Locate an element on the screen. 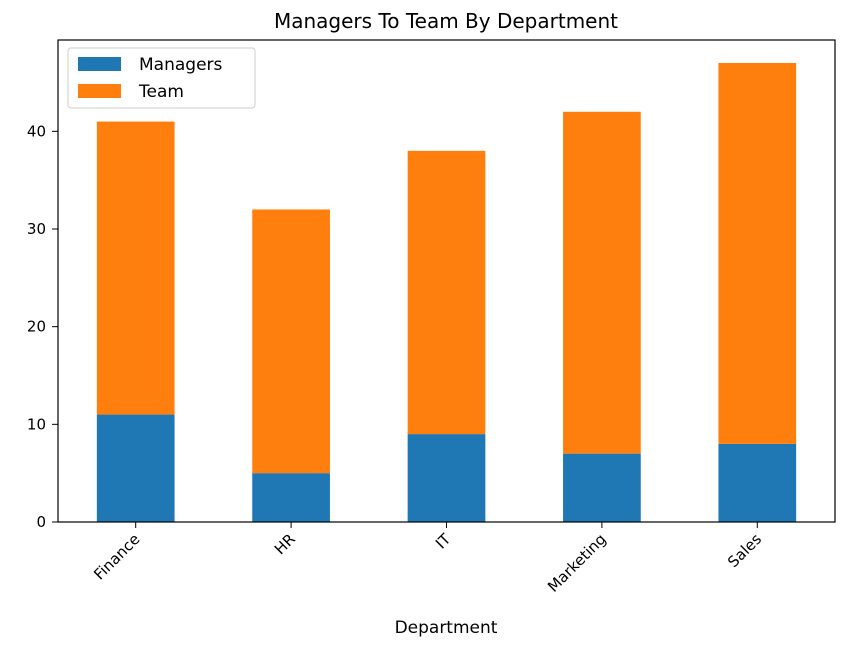  y-tick-label: 40 is located at coordinates (36, 131).